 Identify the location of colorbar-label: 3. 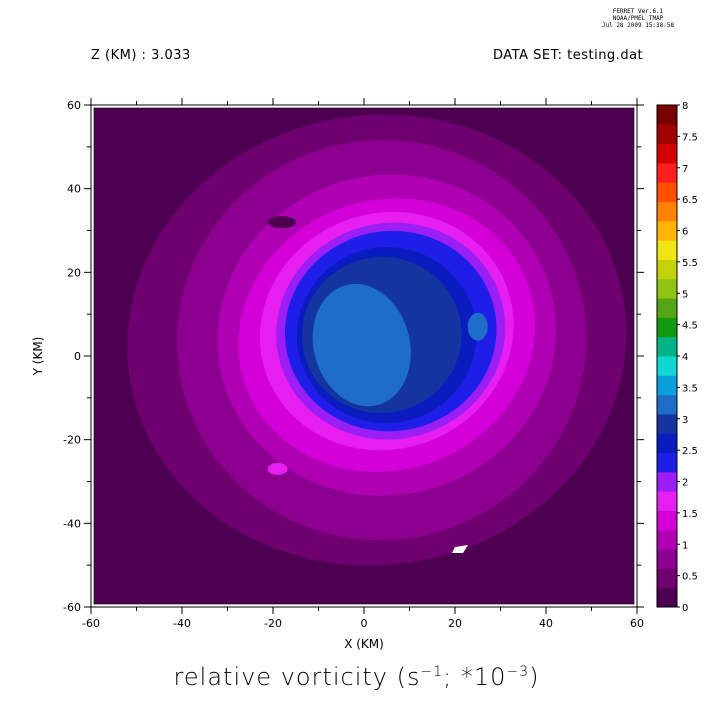
(685, 420).